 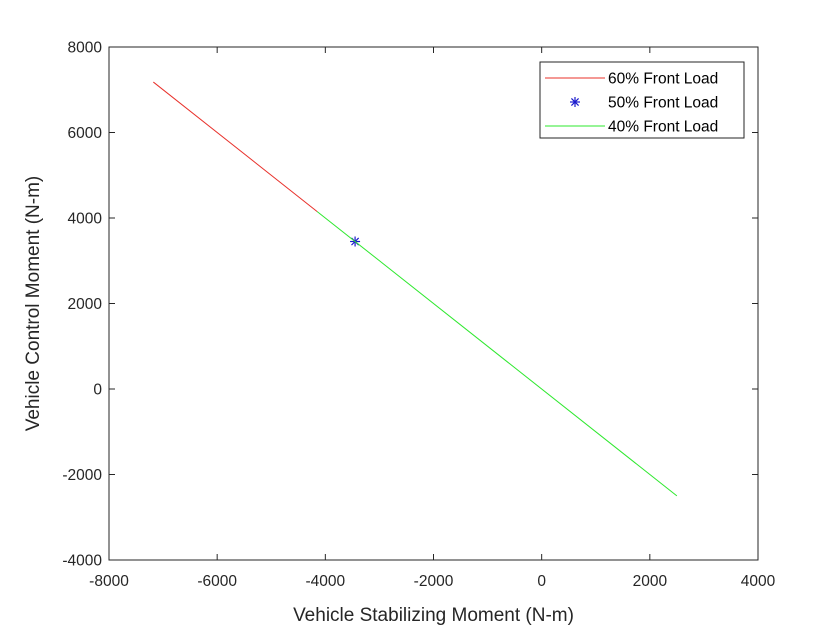 I want to click on y-tick-label: 0, so click(x=97, y=390).